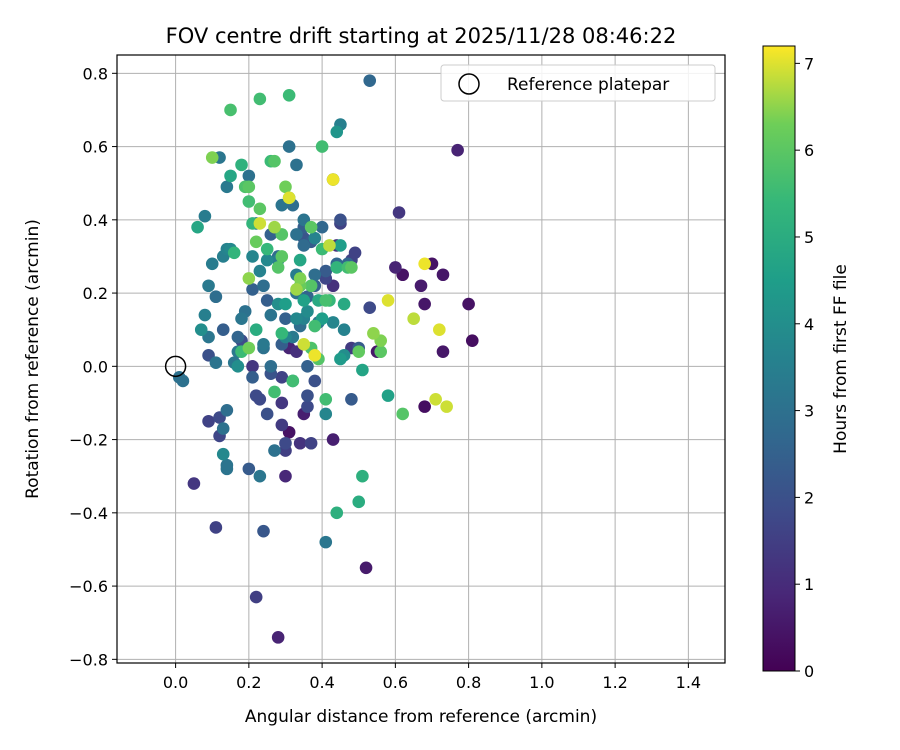 The height and width of the screenshot is (750, 900). I want to click on x-tick-label: 1.0, so click(541, 682).